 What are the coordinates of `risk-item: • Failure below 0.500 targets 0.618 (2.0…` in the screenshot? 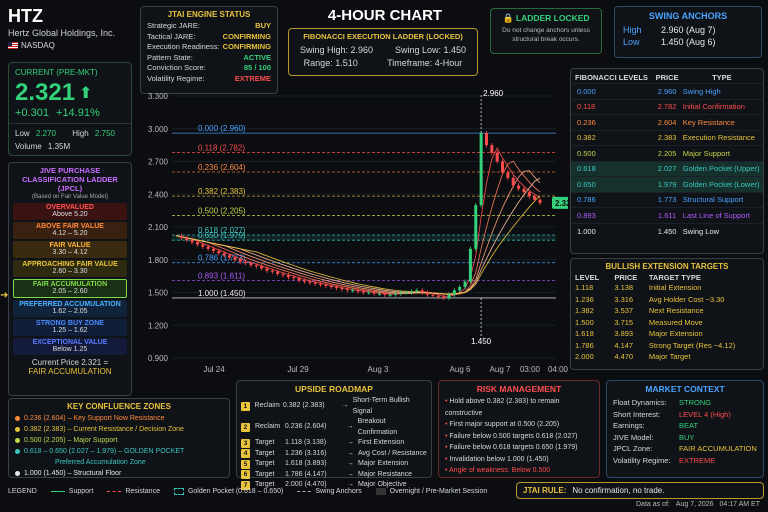 It's located at (519, 437).